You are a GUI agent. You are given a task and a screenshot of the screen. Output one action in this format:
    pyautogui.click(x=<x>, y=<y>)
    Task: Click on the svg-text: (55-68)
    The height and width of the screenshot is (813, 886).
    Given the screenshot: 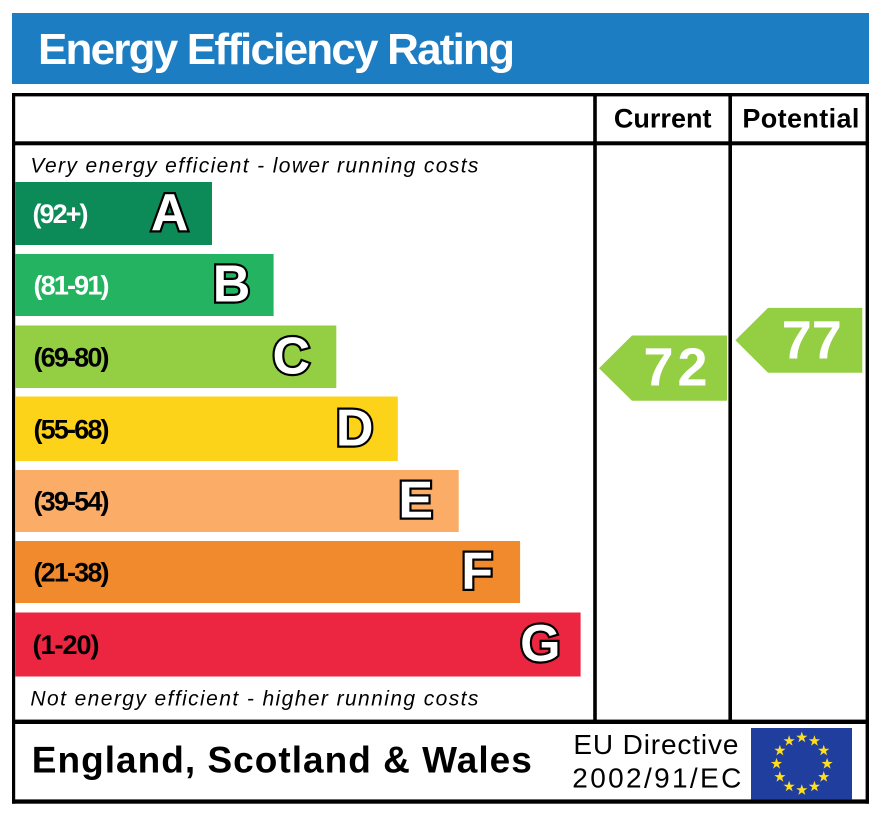 What is the action you would take?
    pyautogui.click(x=72, y=429)
    